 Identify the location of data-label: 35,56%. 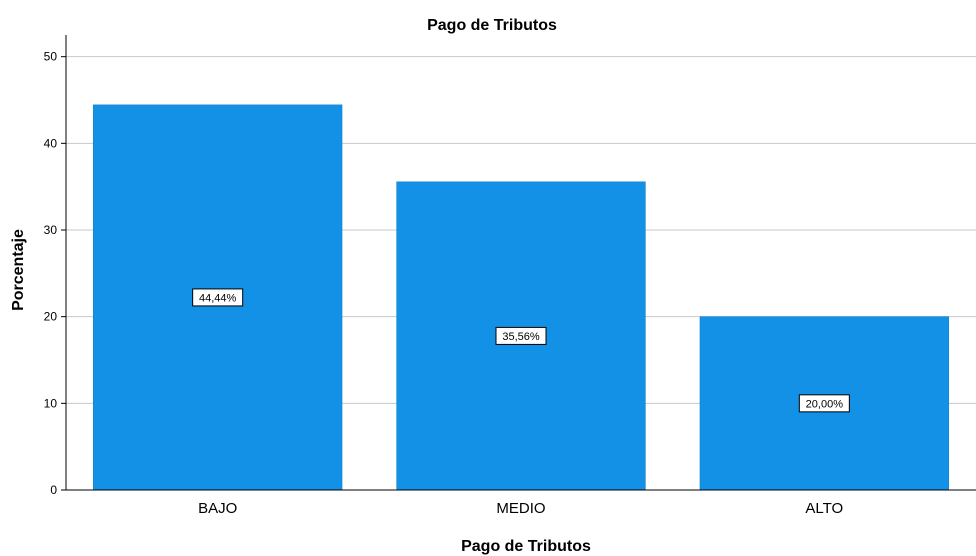
(521, 337).